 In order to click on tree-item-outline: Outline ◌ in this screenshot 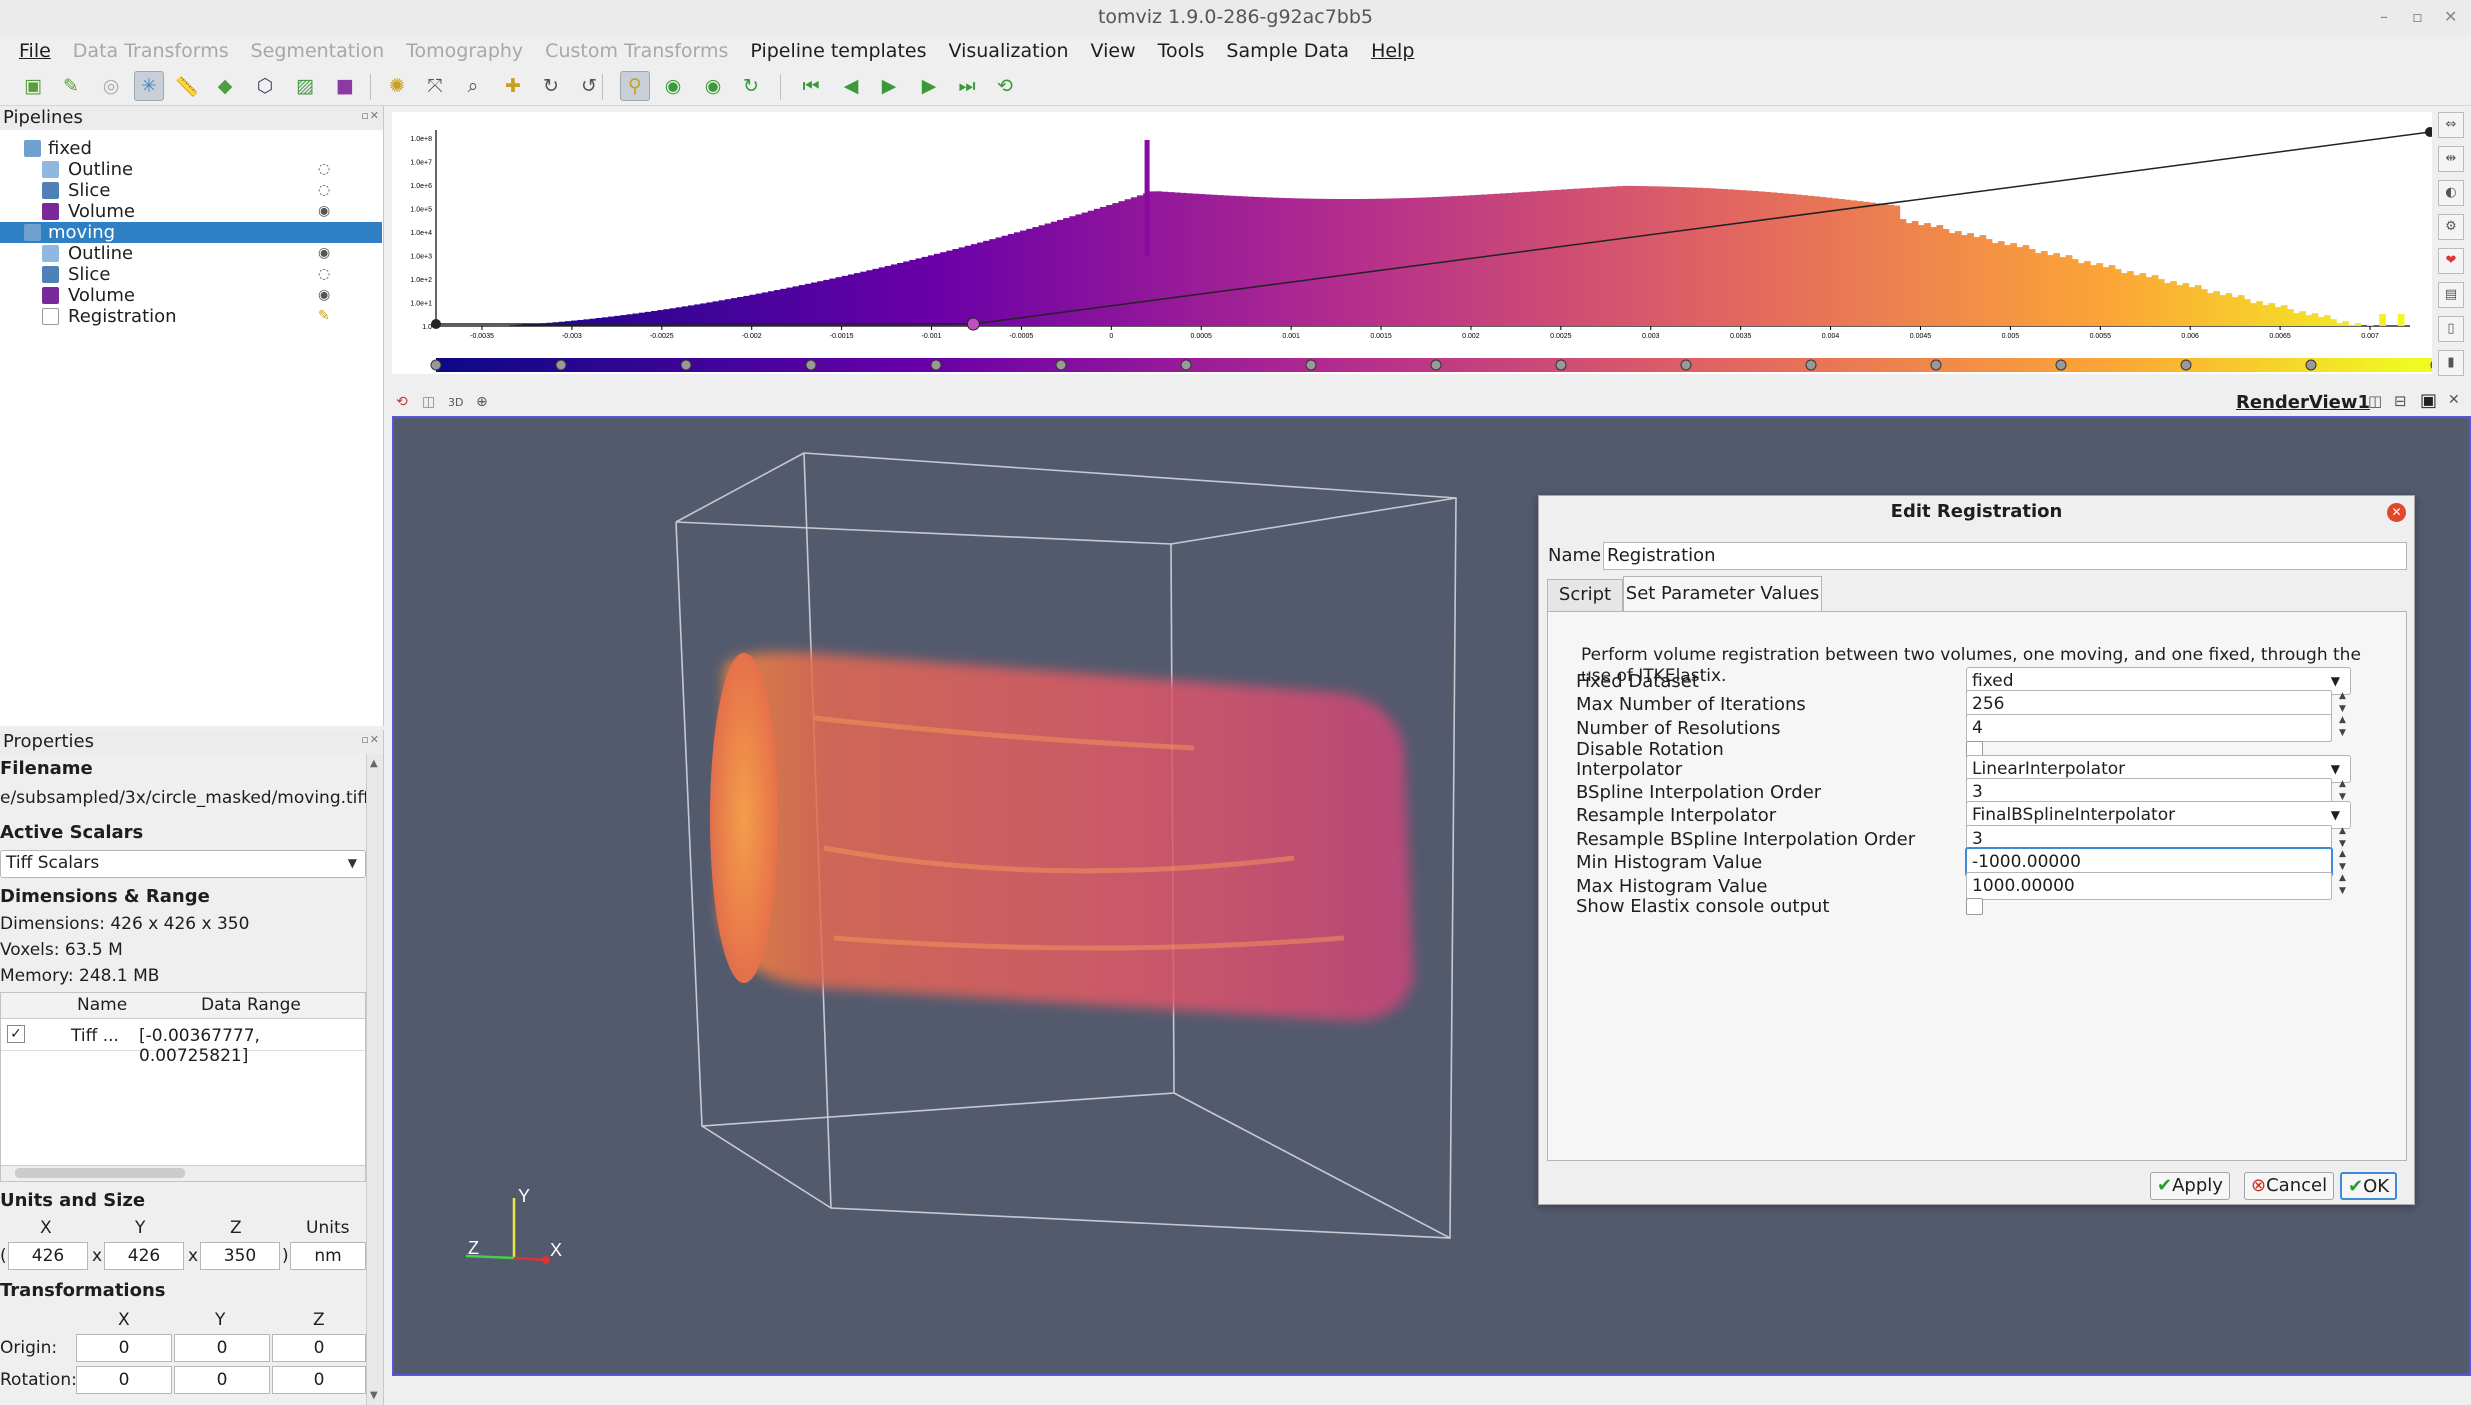, I will do `click(191, 169)`.